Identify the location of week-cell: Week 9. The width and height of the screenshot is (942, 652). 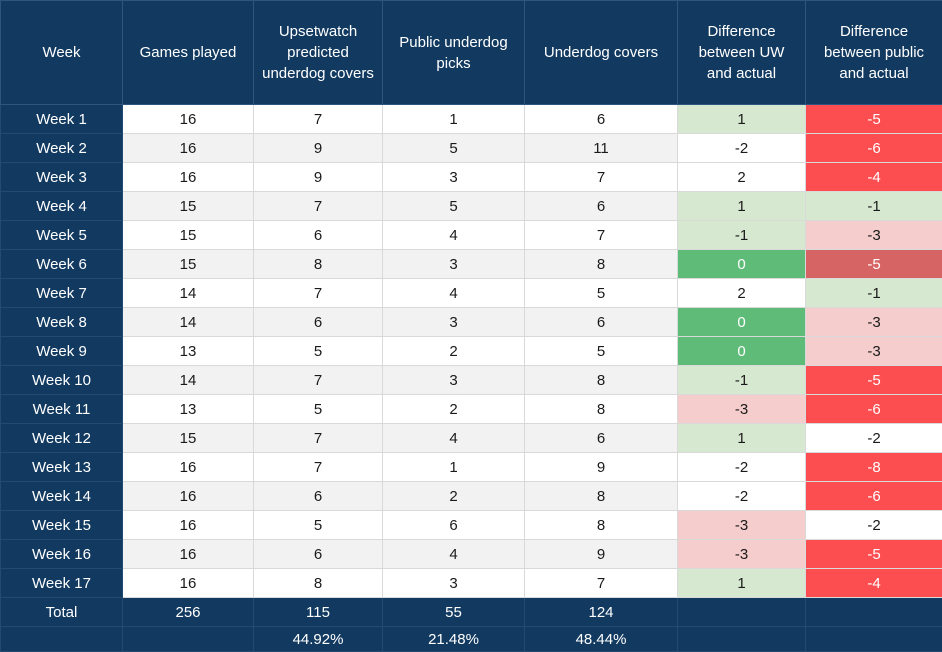
(61, 351).